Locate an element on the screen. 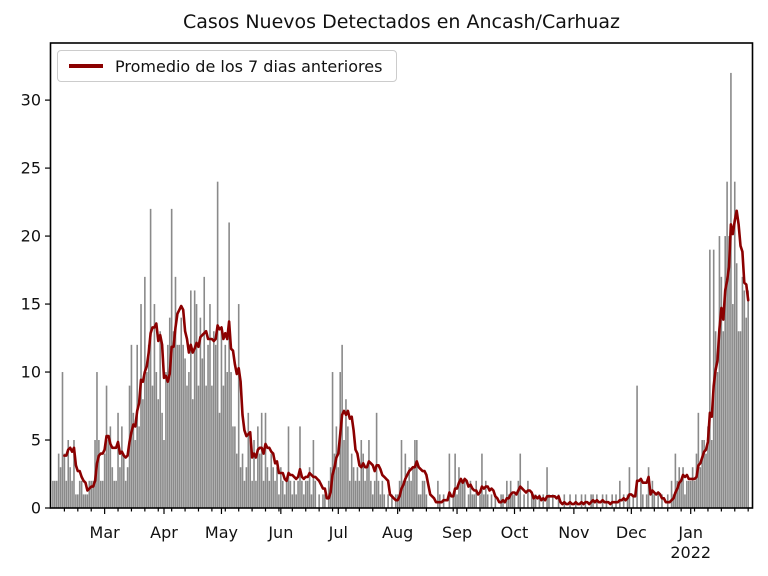 Image resolution: width=768 pixels, height=576 pixels. x-tick-label: Apr is located at coordinates (164, 532).